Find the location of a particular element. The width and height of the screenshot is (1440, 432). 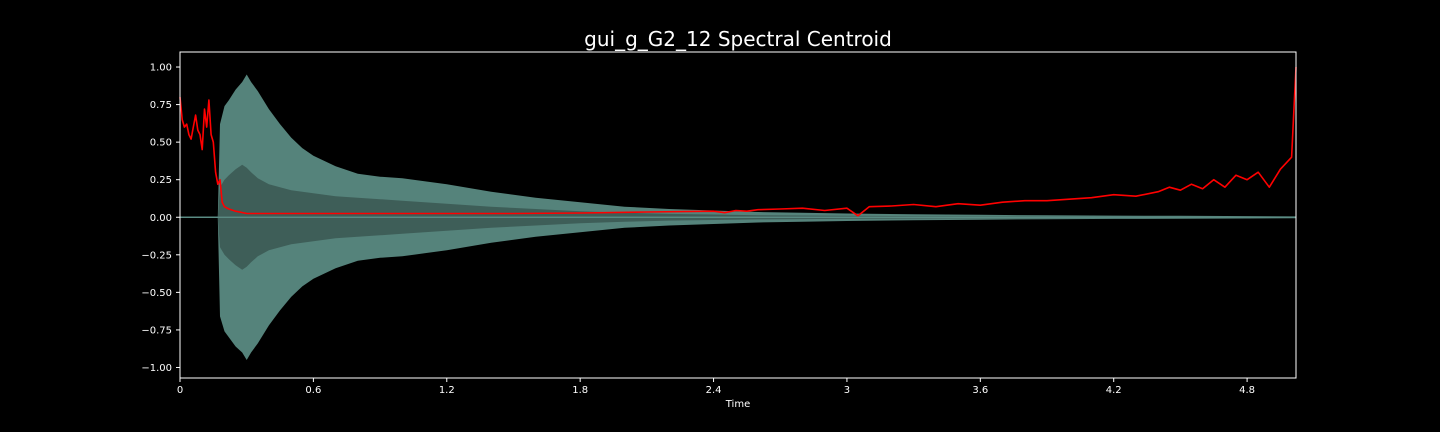

x-axis-label: Time is located at coordinates (737, 404).